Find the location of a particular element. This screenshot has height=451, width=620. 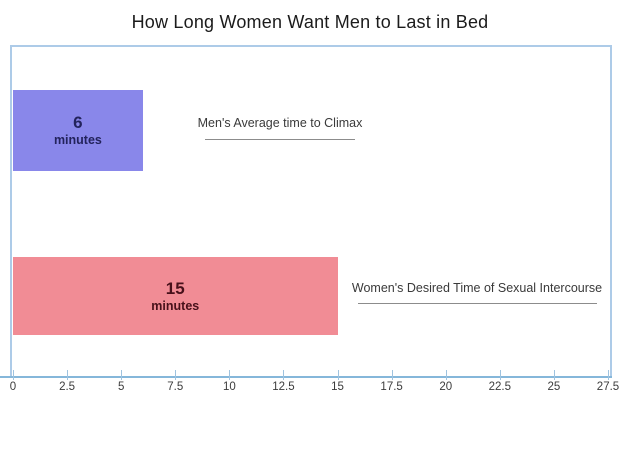

x-tick-label: 20 is located at coordinates (446, 387).